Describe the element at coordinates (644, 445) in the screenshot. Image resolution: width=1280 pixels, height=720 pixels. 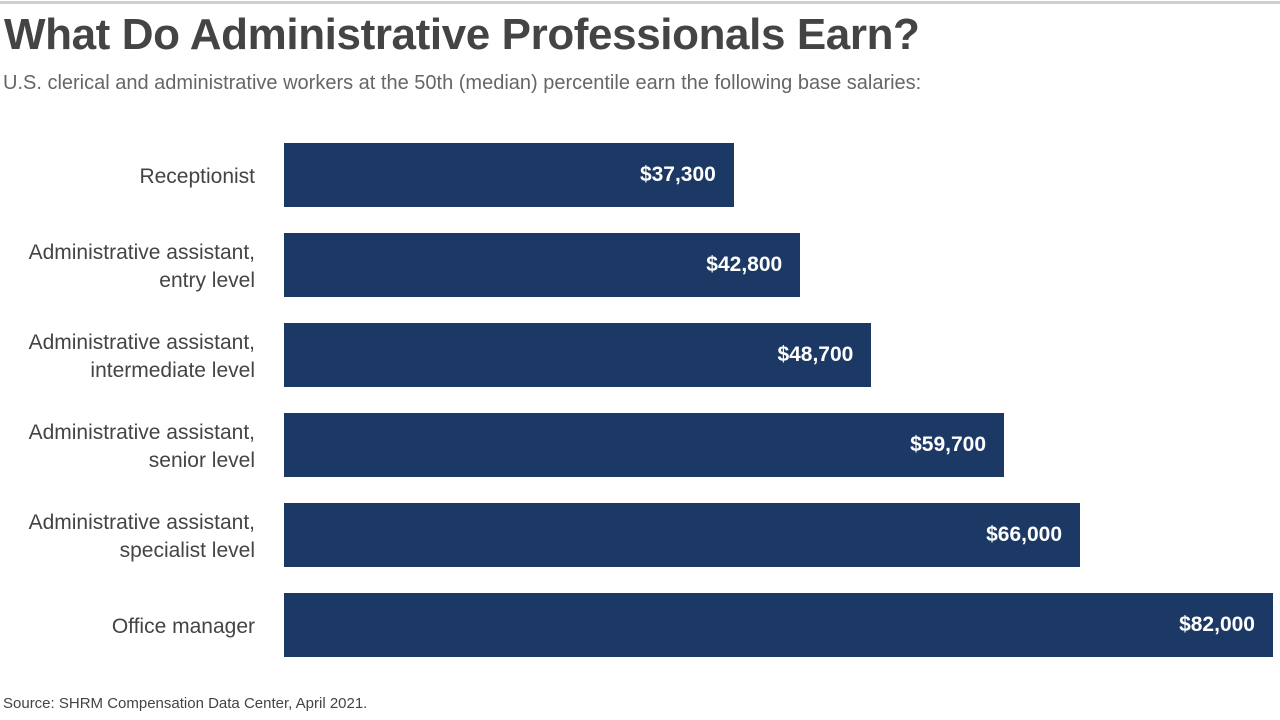
I see `bar: $59,700` at that location.